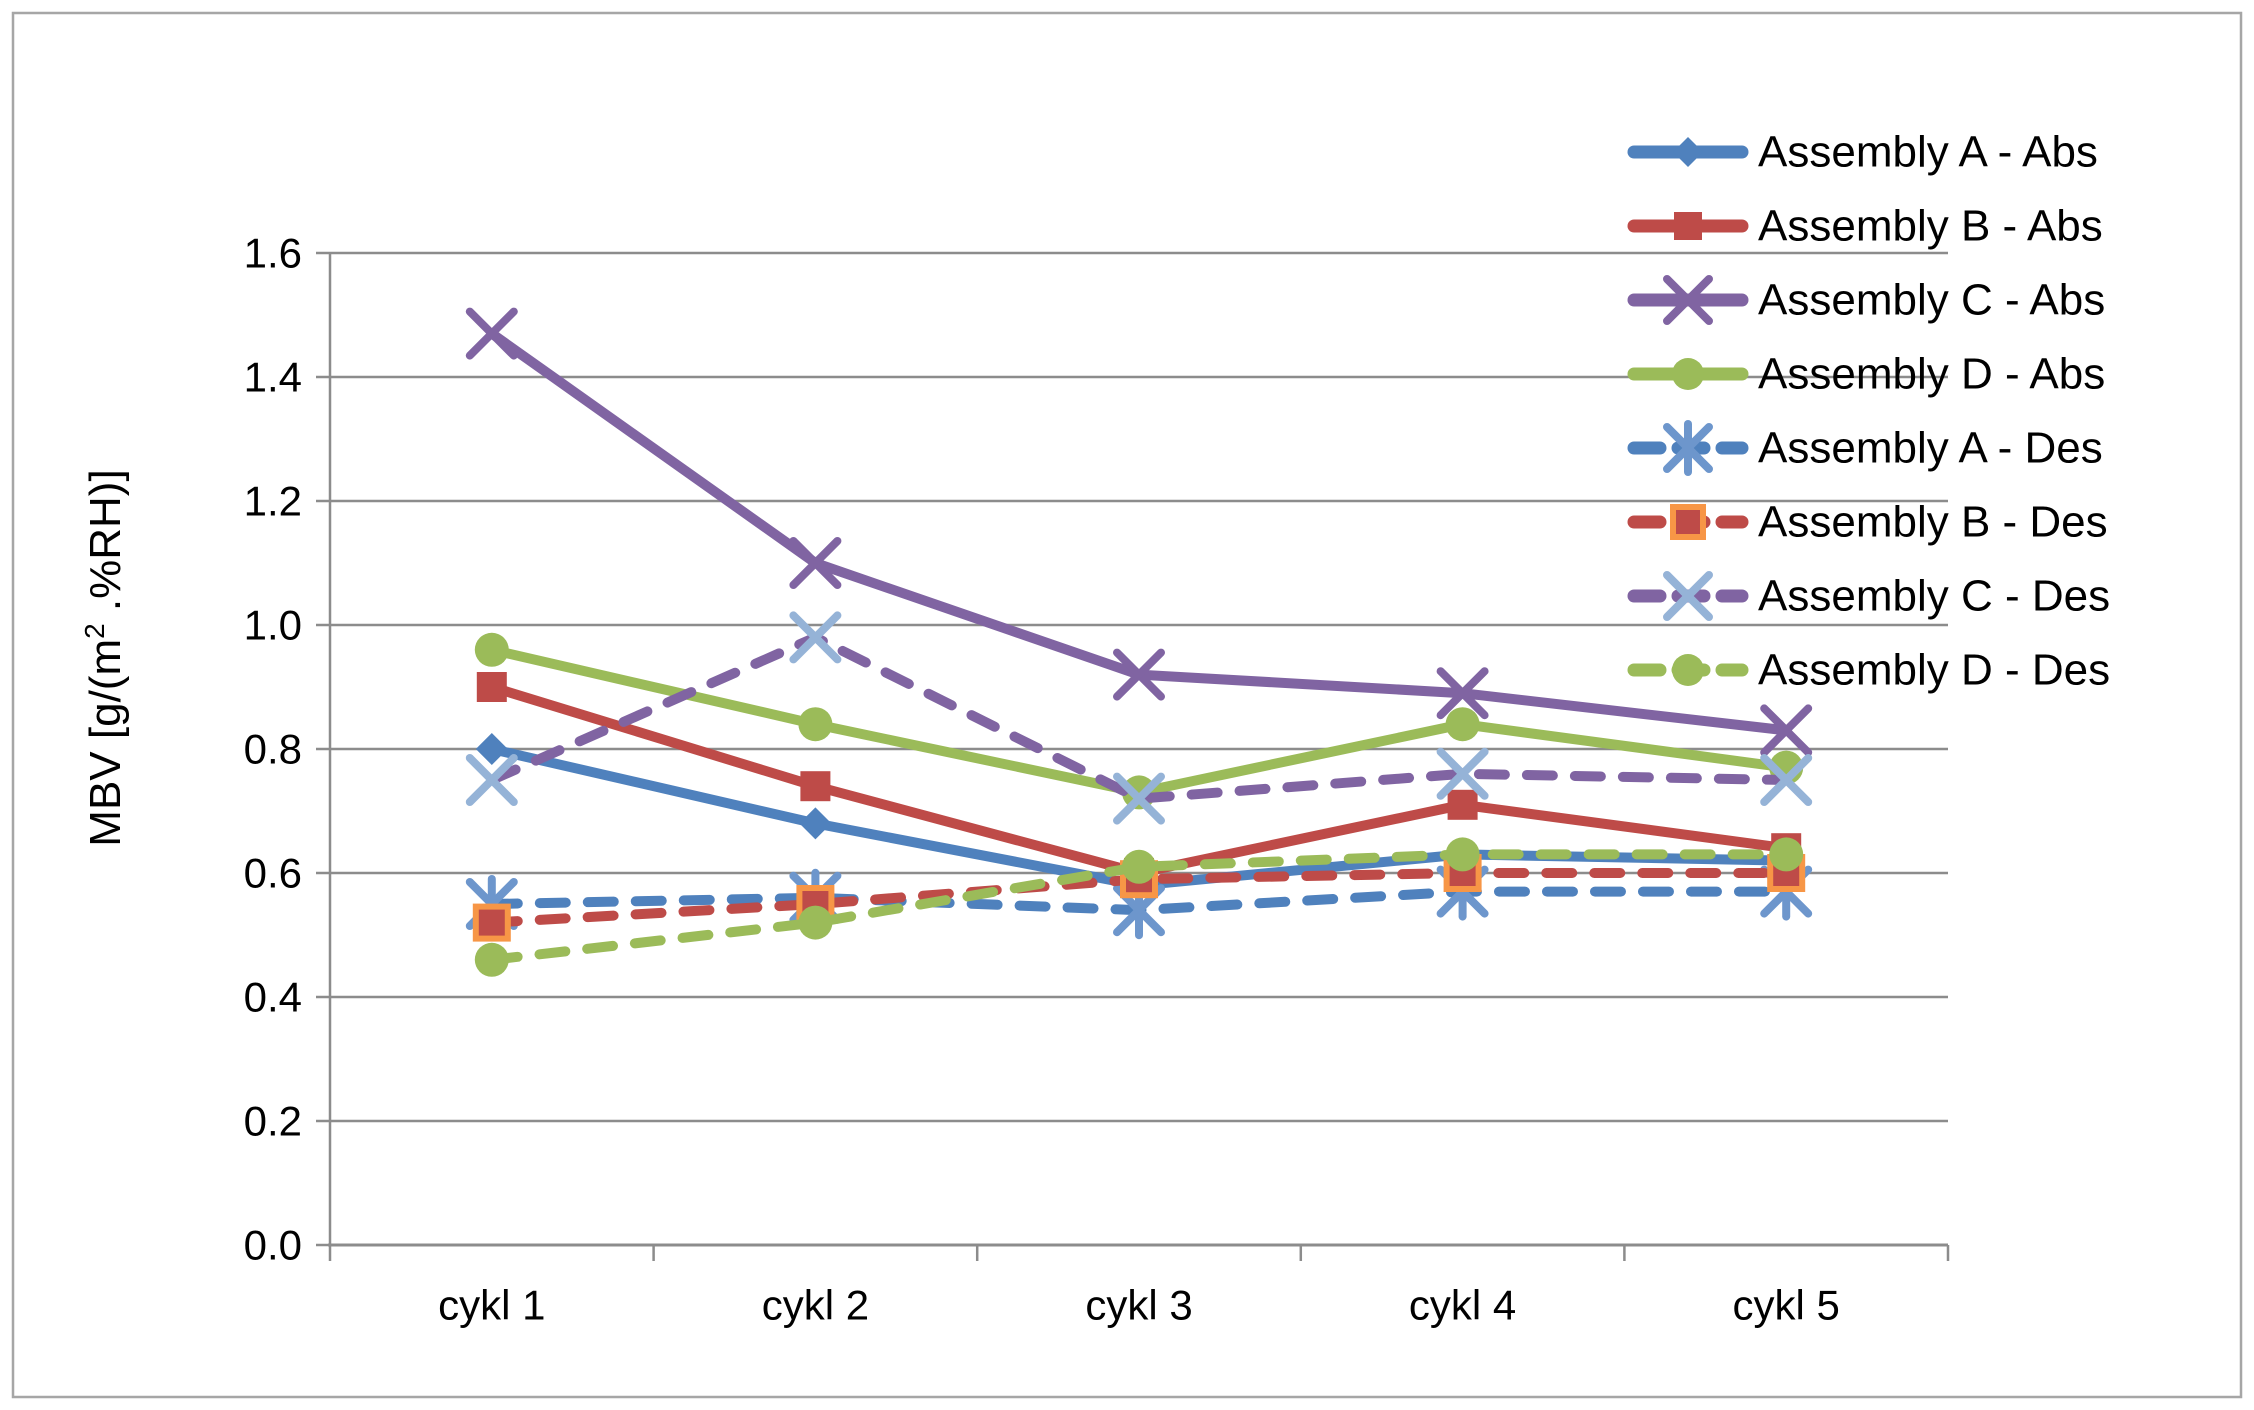 The height and width of the screenshot is (1410, 2254). I want to click on x-category-label: cykl 5, so click(1786, 1305).